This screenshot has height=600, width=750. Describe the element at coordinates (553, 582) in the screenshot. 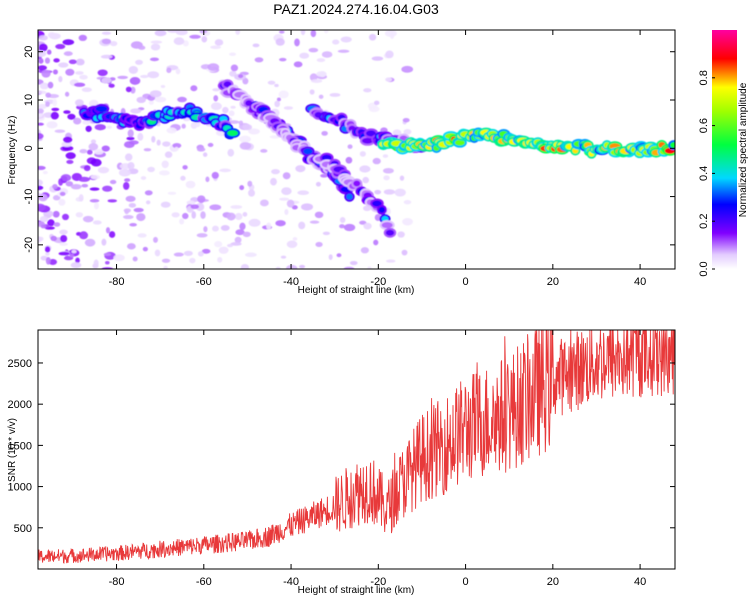

I see `snr-x-tick-label: 20` at that location.